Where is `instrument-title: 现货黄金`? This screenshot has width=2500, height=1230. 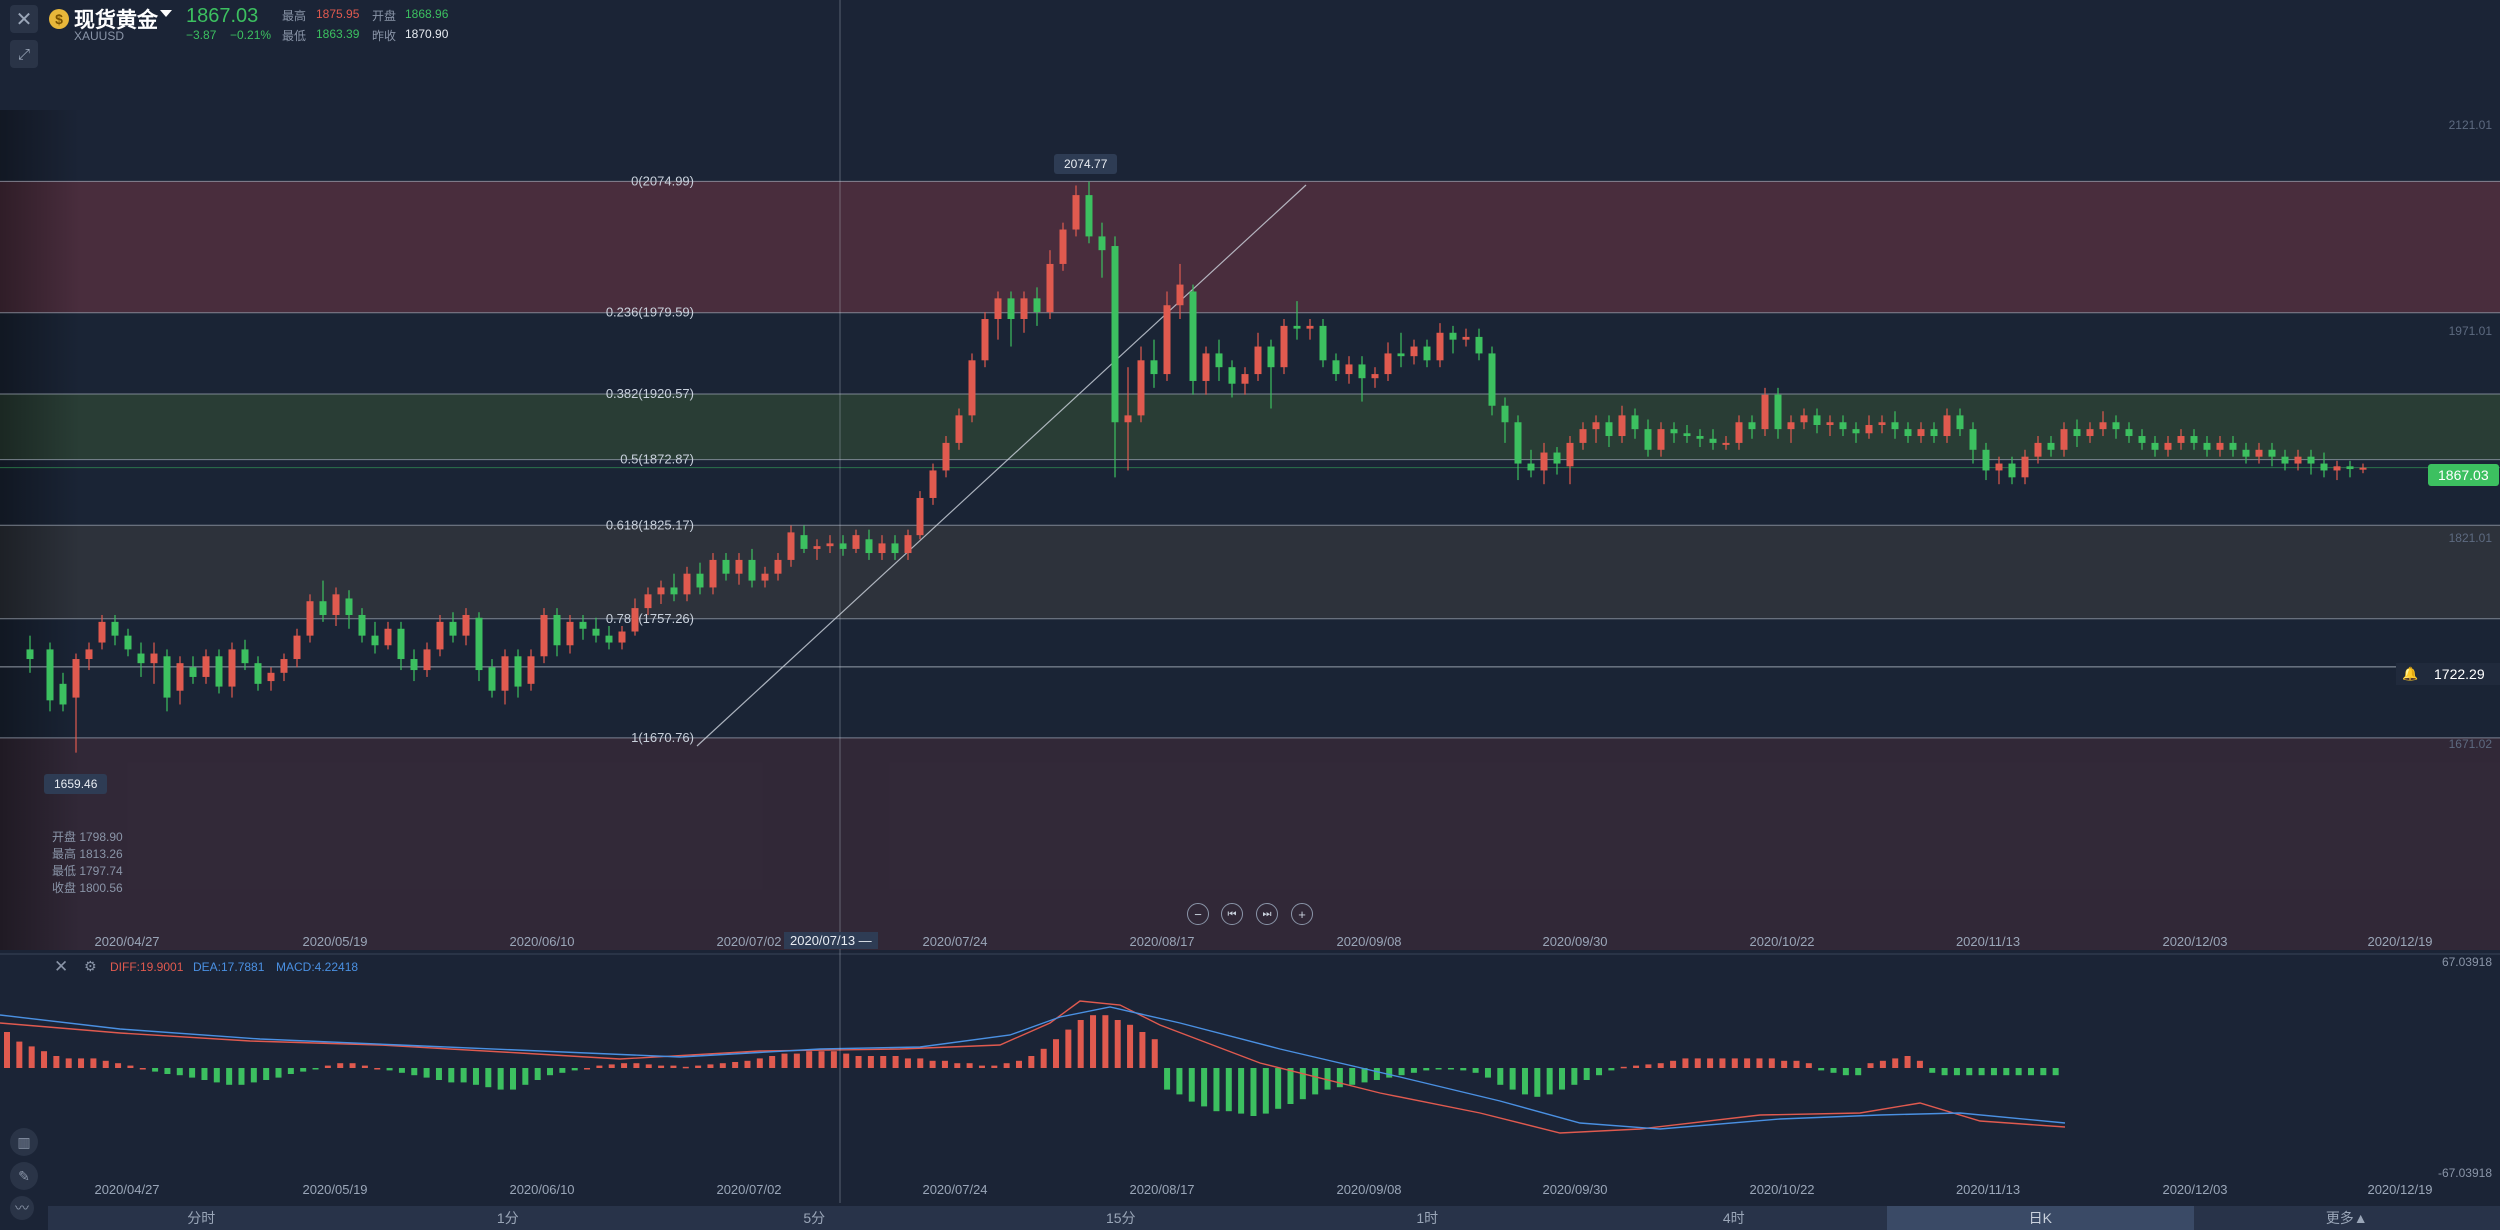
instrument-title: 现货黄金 is located at coordinates (116, 20).